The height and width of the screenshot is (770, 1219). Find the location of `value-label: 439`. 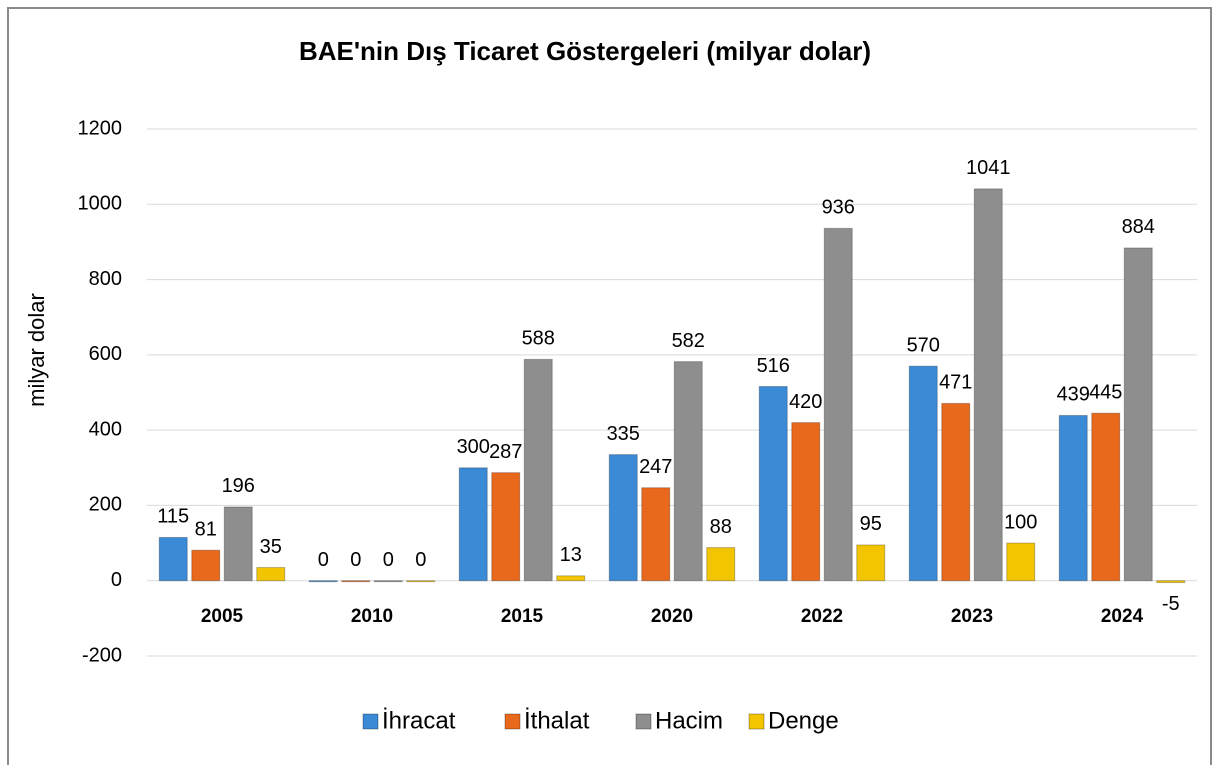

value-label: 439 is located at coordinates (1073, 395).